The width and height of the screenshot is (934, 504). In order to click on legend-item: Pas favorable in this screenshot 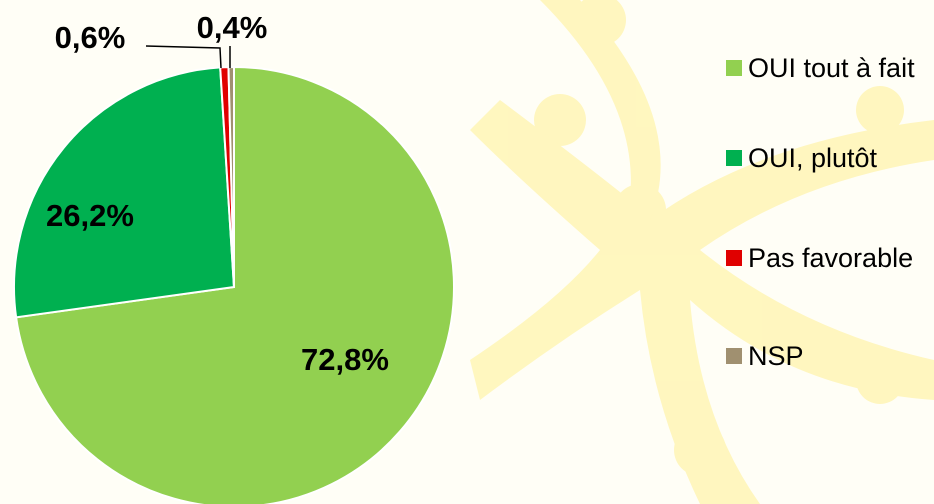, I will do `click(822, 258)`.